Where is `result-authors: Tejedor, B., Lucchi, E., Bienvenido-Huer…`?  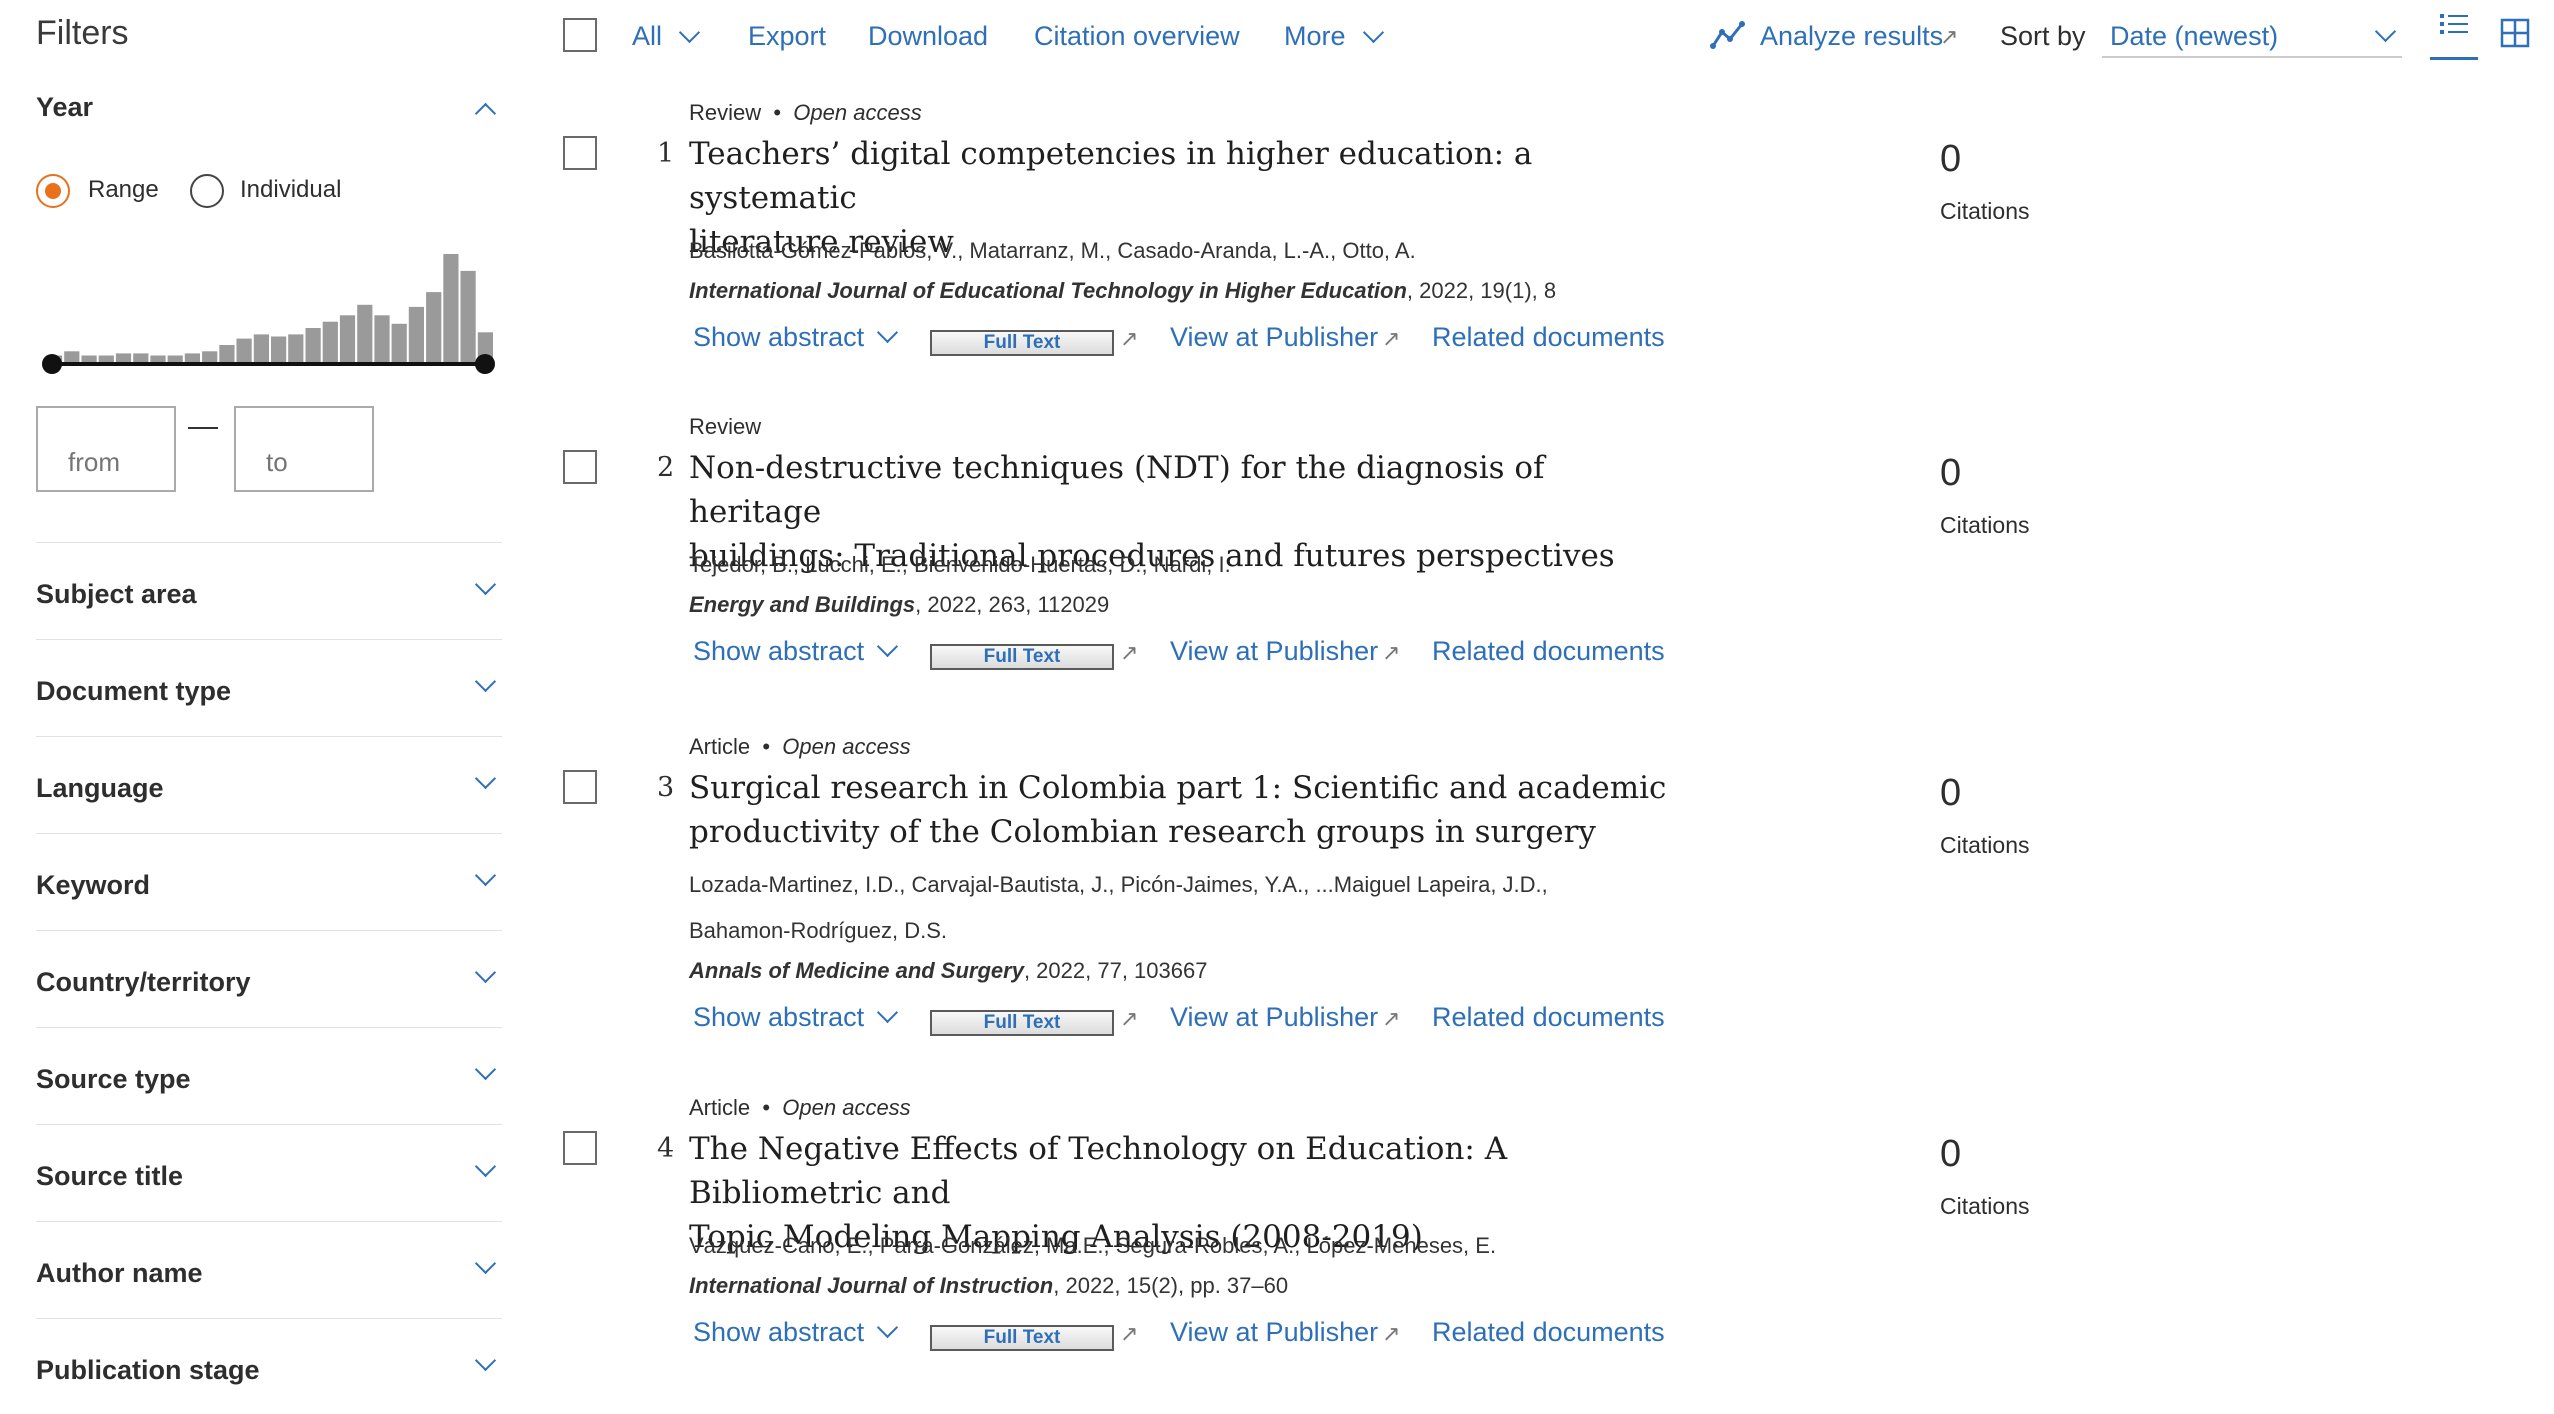
result-authors: Tejedor, B., Lucchi, E., Bienvenido-Huer… is located at coordinates (960, 564).